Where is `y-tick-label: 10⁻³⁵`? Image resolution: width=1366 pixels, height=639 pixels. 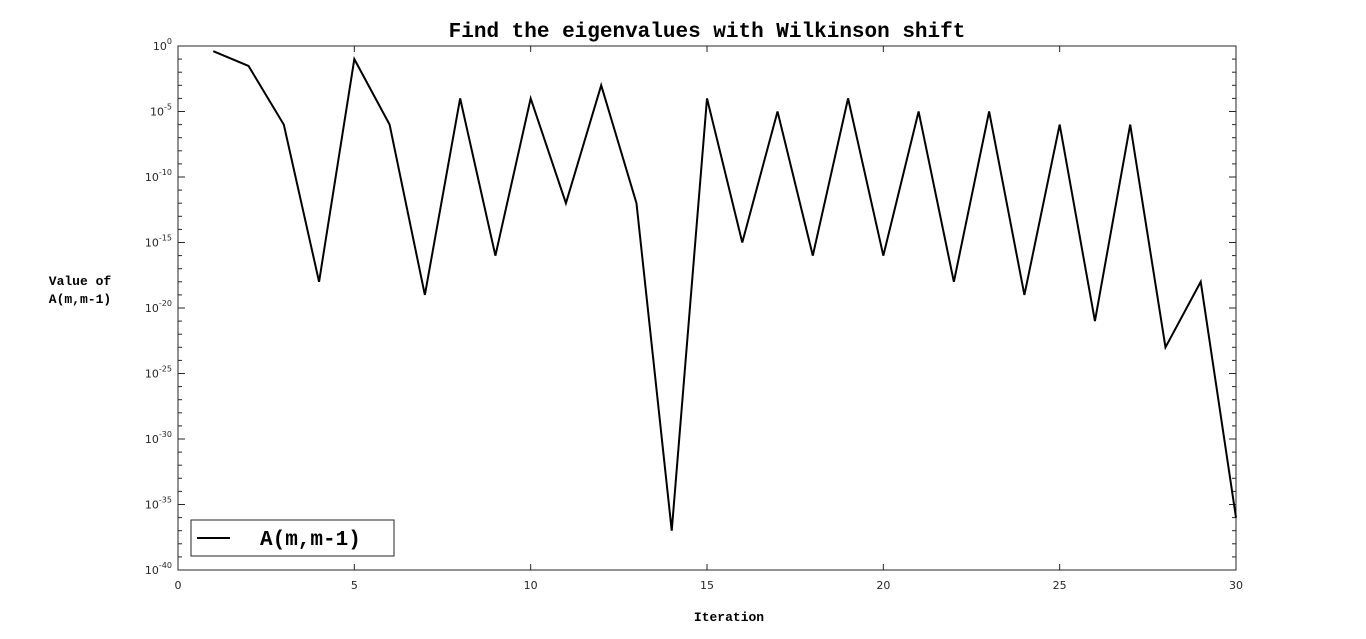 y-tick-label: 10⁻³⁵ is located at coordinates (158, 504).